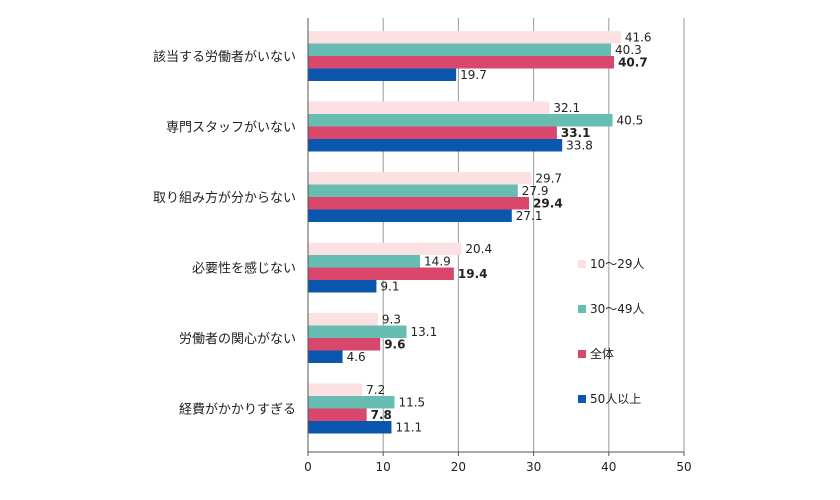 The image size is (840, 500). I want to click on value-label-1-5: 9.3, so click(391, 320).